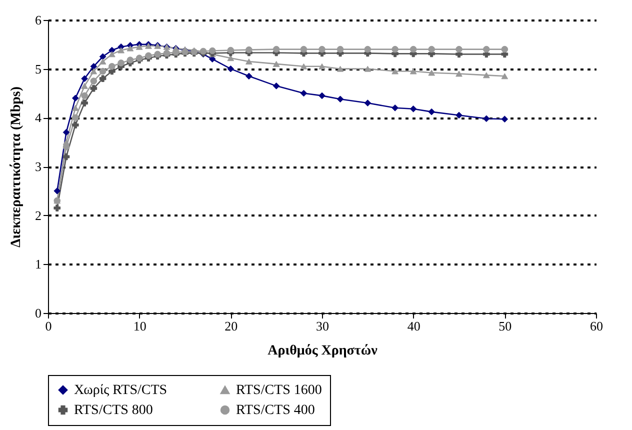  Describe the element at coordinates (38, 215) in the screenshot. I see `y-tick-label: 2` at that location.